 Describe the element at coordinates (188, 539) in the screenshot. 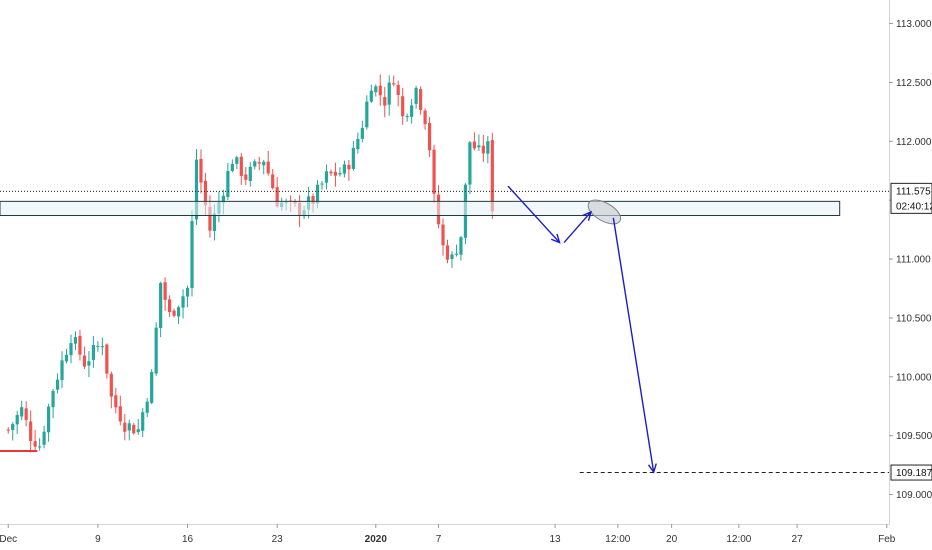

I see `time-tick-label: 16` at that location.